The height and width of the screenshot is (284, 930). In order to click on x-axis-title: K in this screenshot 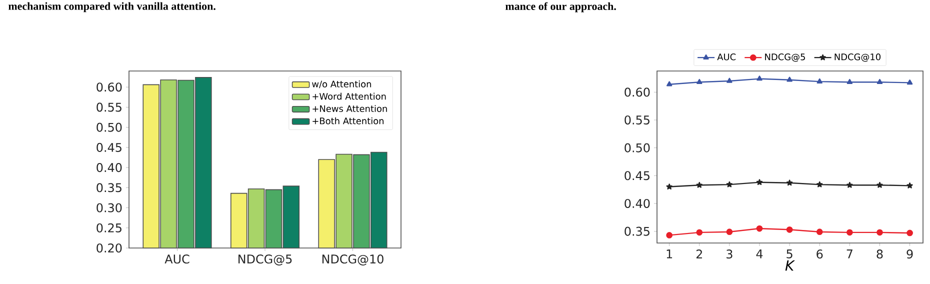, I will do `click(790, 265)`.